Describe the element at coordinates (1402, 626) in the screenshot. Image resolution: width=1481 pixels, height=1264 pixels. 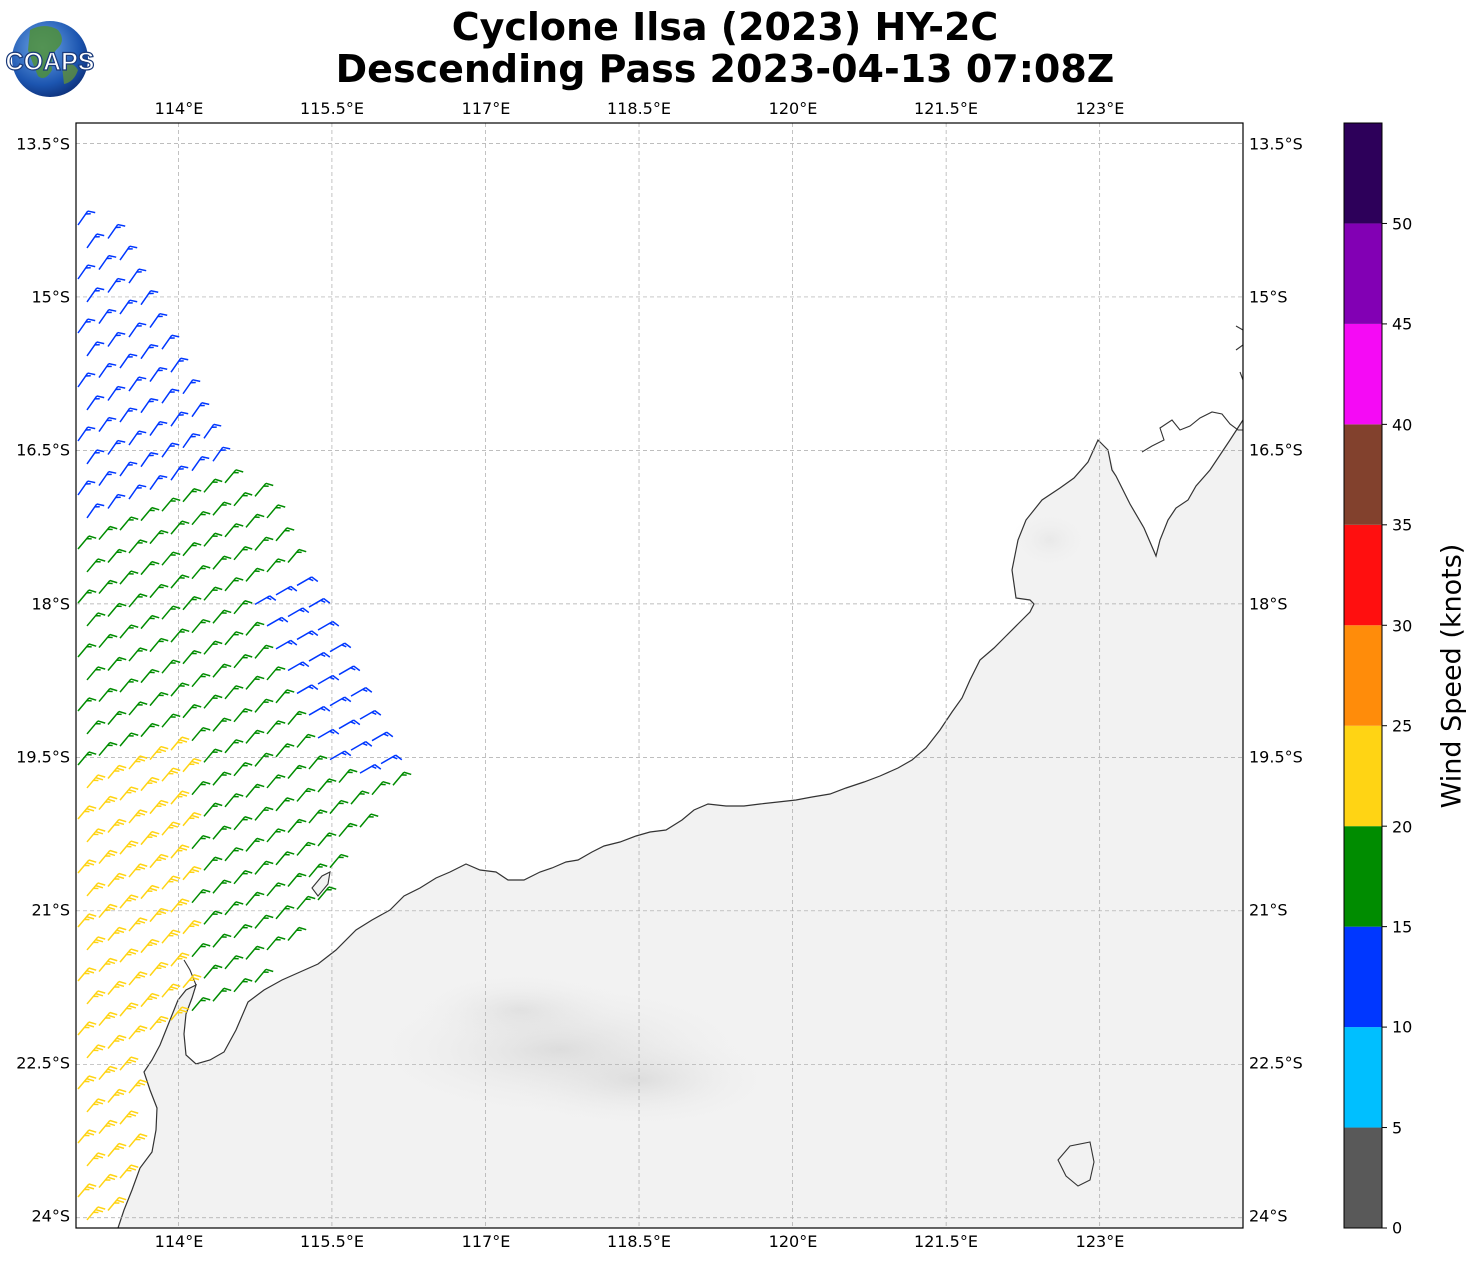
I see `colorbar-tick: 30` at that location.